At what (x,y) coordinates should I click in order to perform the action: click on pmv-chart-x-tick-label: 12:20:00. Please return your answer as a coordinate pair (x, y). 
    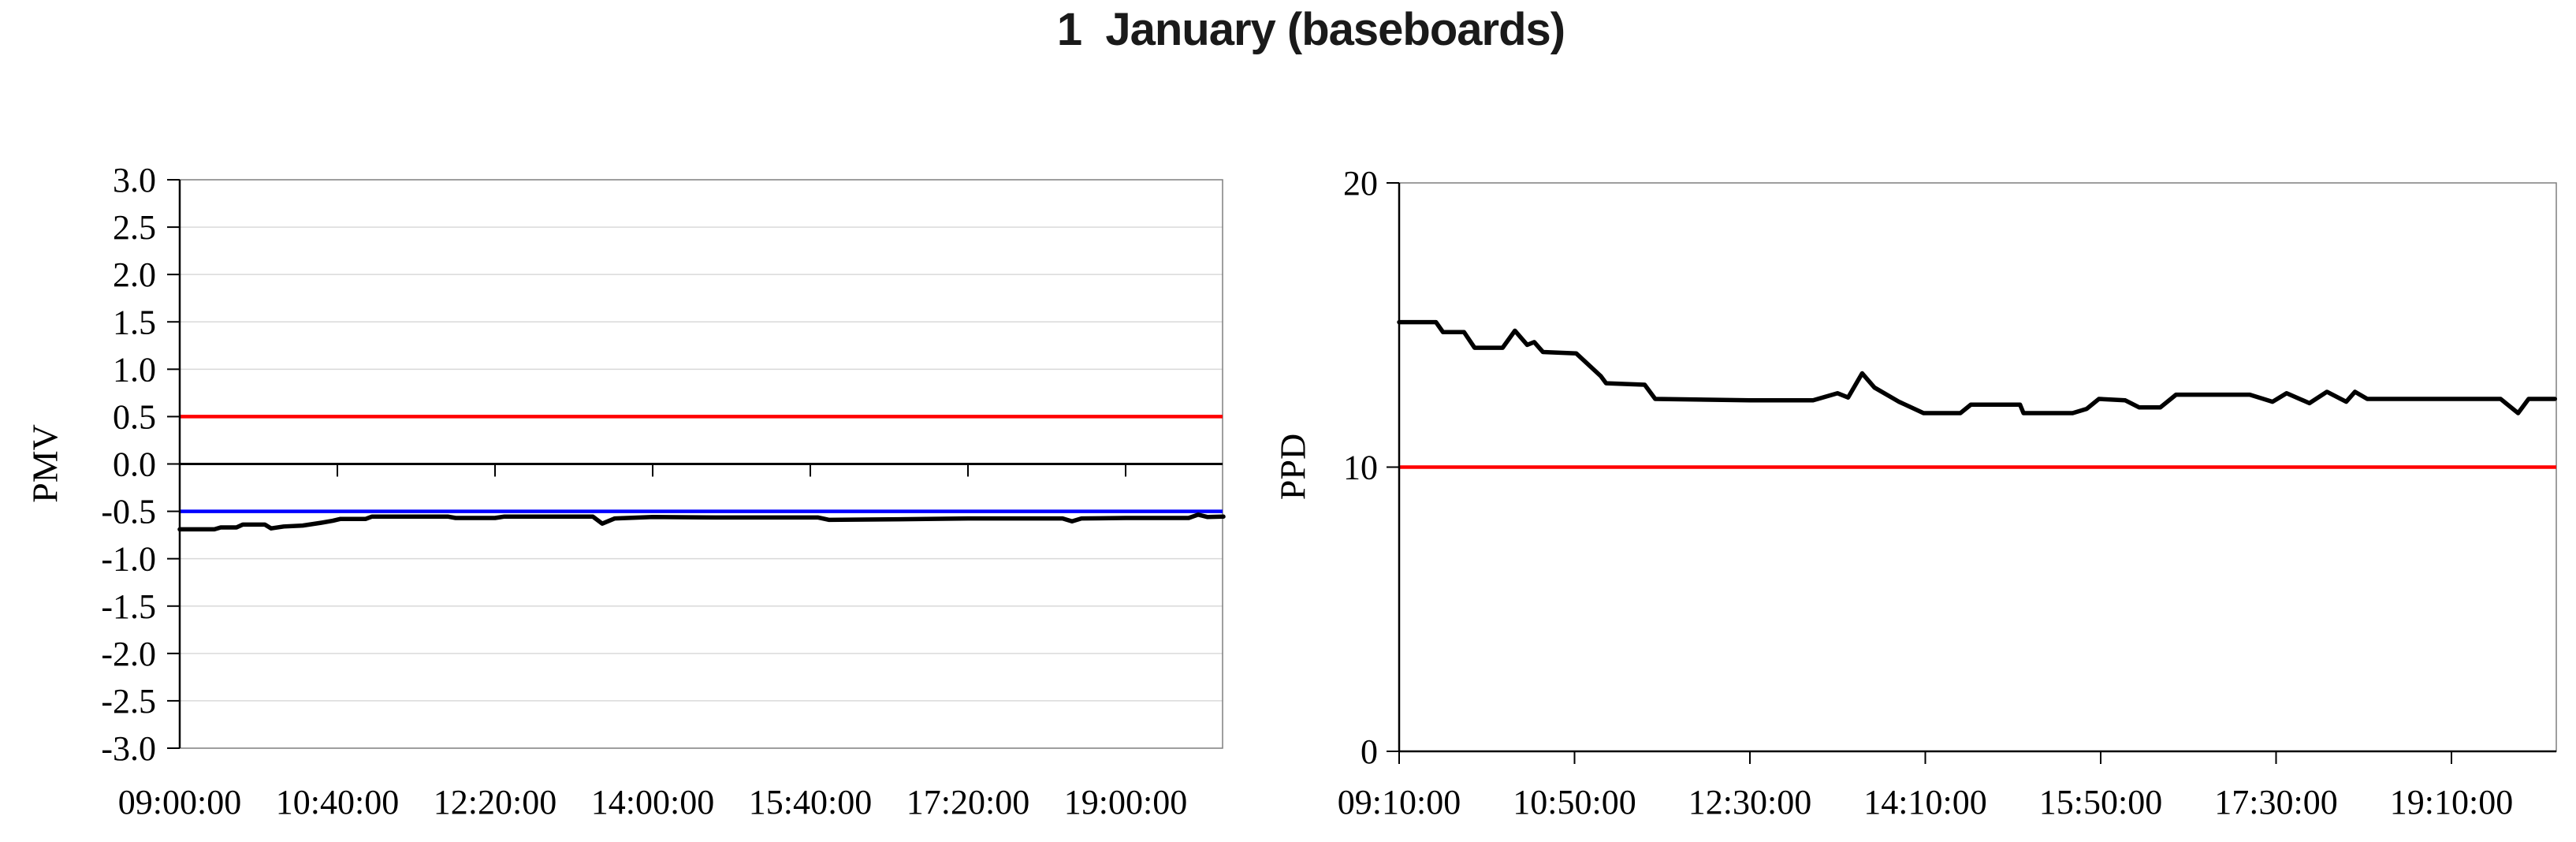
    Looking at the image, I should click on (495, 802).